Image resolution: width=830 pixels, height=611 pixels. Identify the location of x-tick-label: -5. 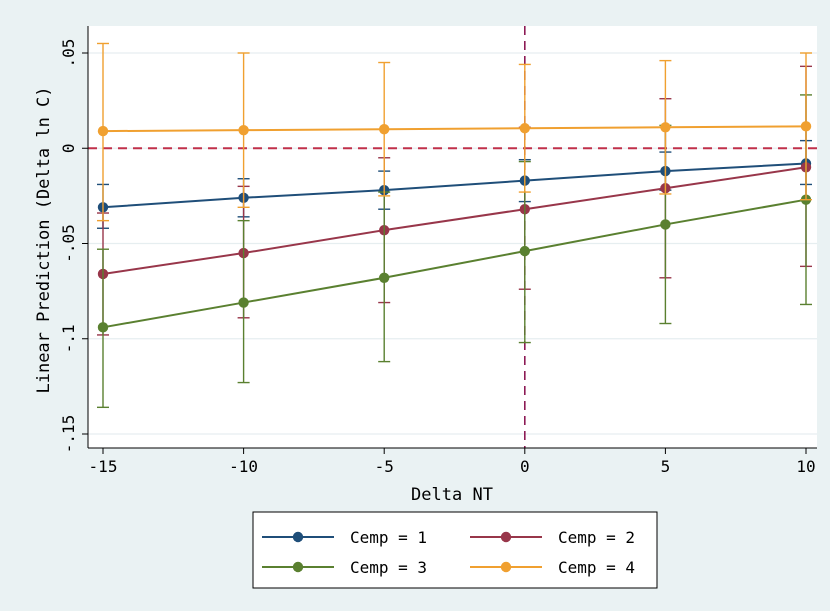
(384, 466).